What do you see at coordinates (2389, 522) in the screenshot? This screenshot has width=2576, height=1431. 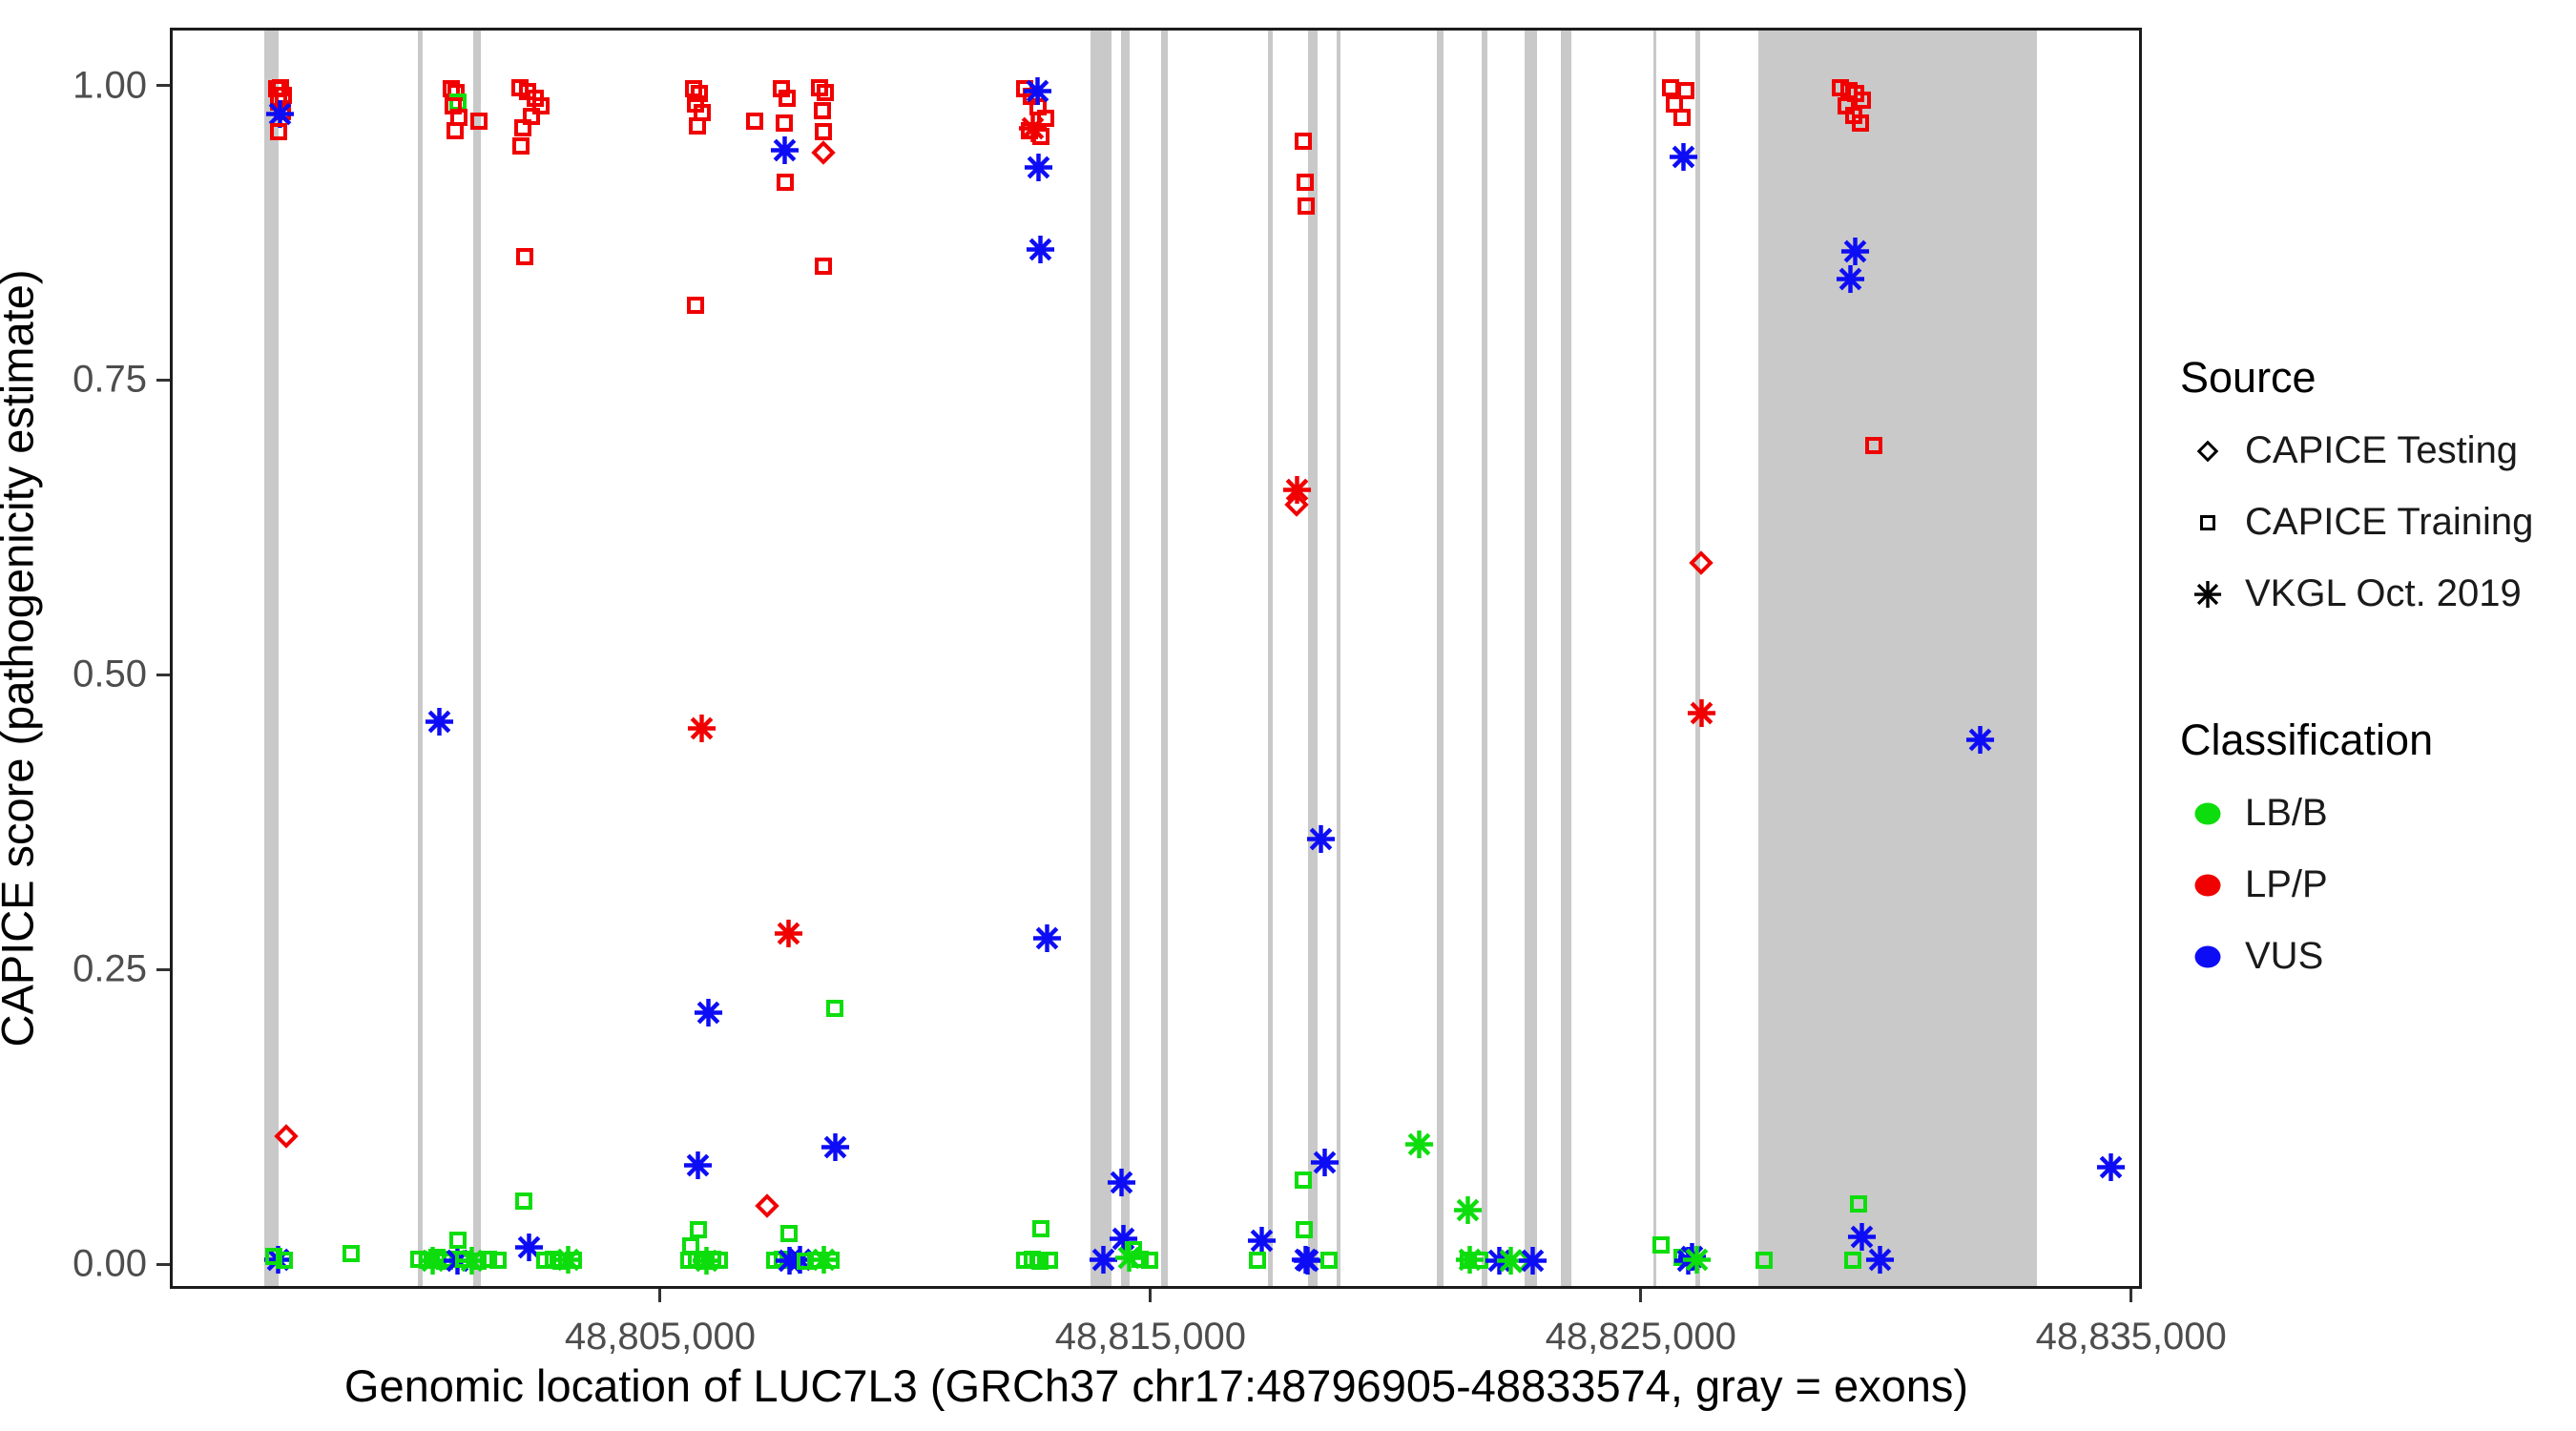 I see `legend-item-label: CAPICE Training` at bounding box center [2389, 522].